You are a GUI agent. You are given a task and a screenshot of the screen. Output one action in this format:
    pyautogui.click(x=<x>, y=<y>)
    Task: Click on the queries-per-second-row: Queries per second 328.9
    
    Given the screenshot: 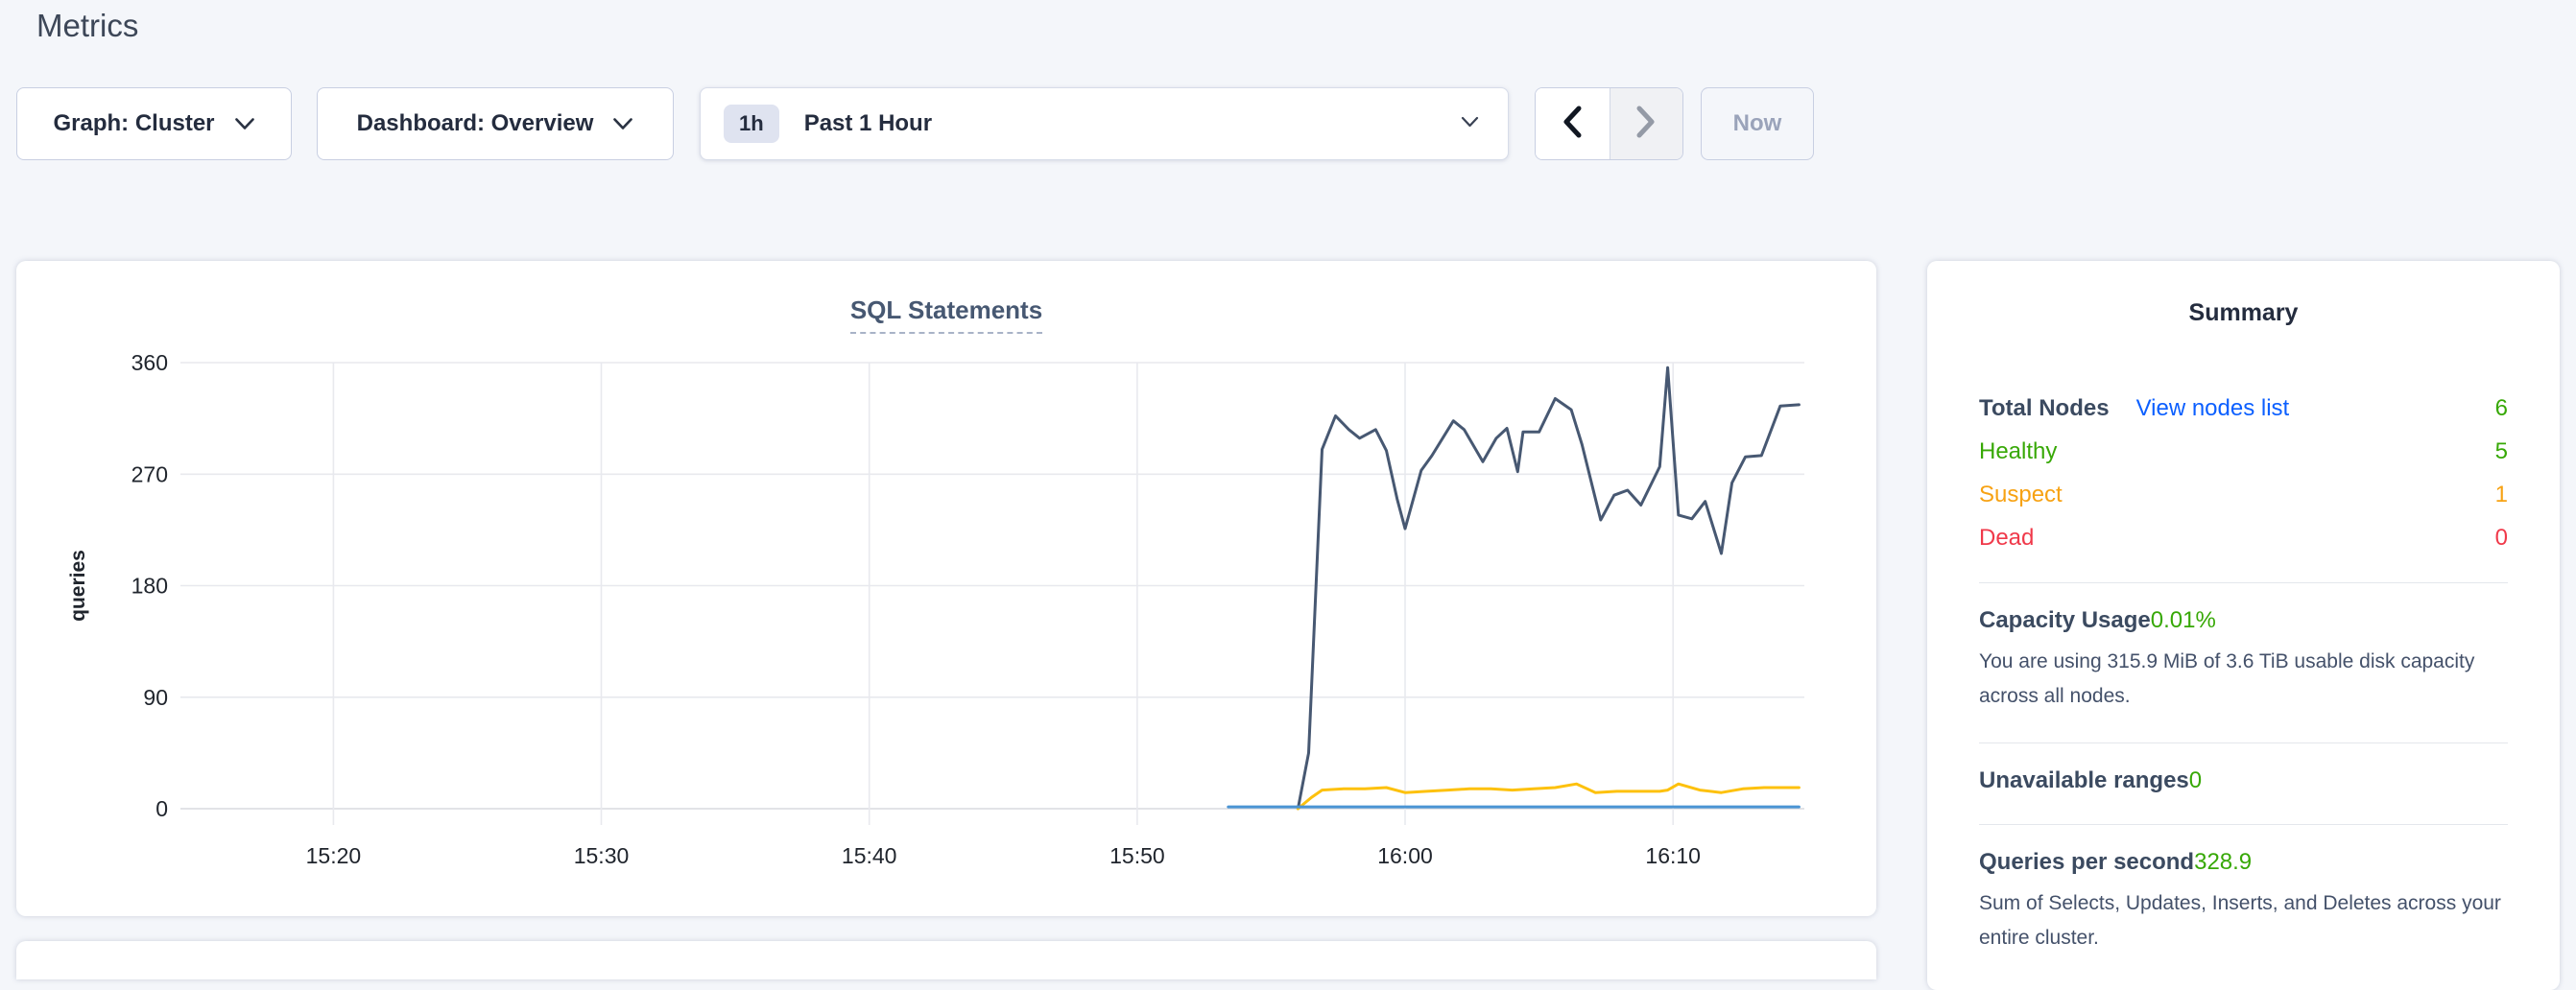 What is the action you would take?
    pyautogui.click(x=2243, y=863)
    